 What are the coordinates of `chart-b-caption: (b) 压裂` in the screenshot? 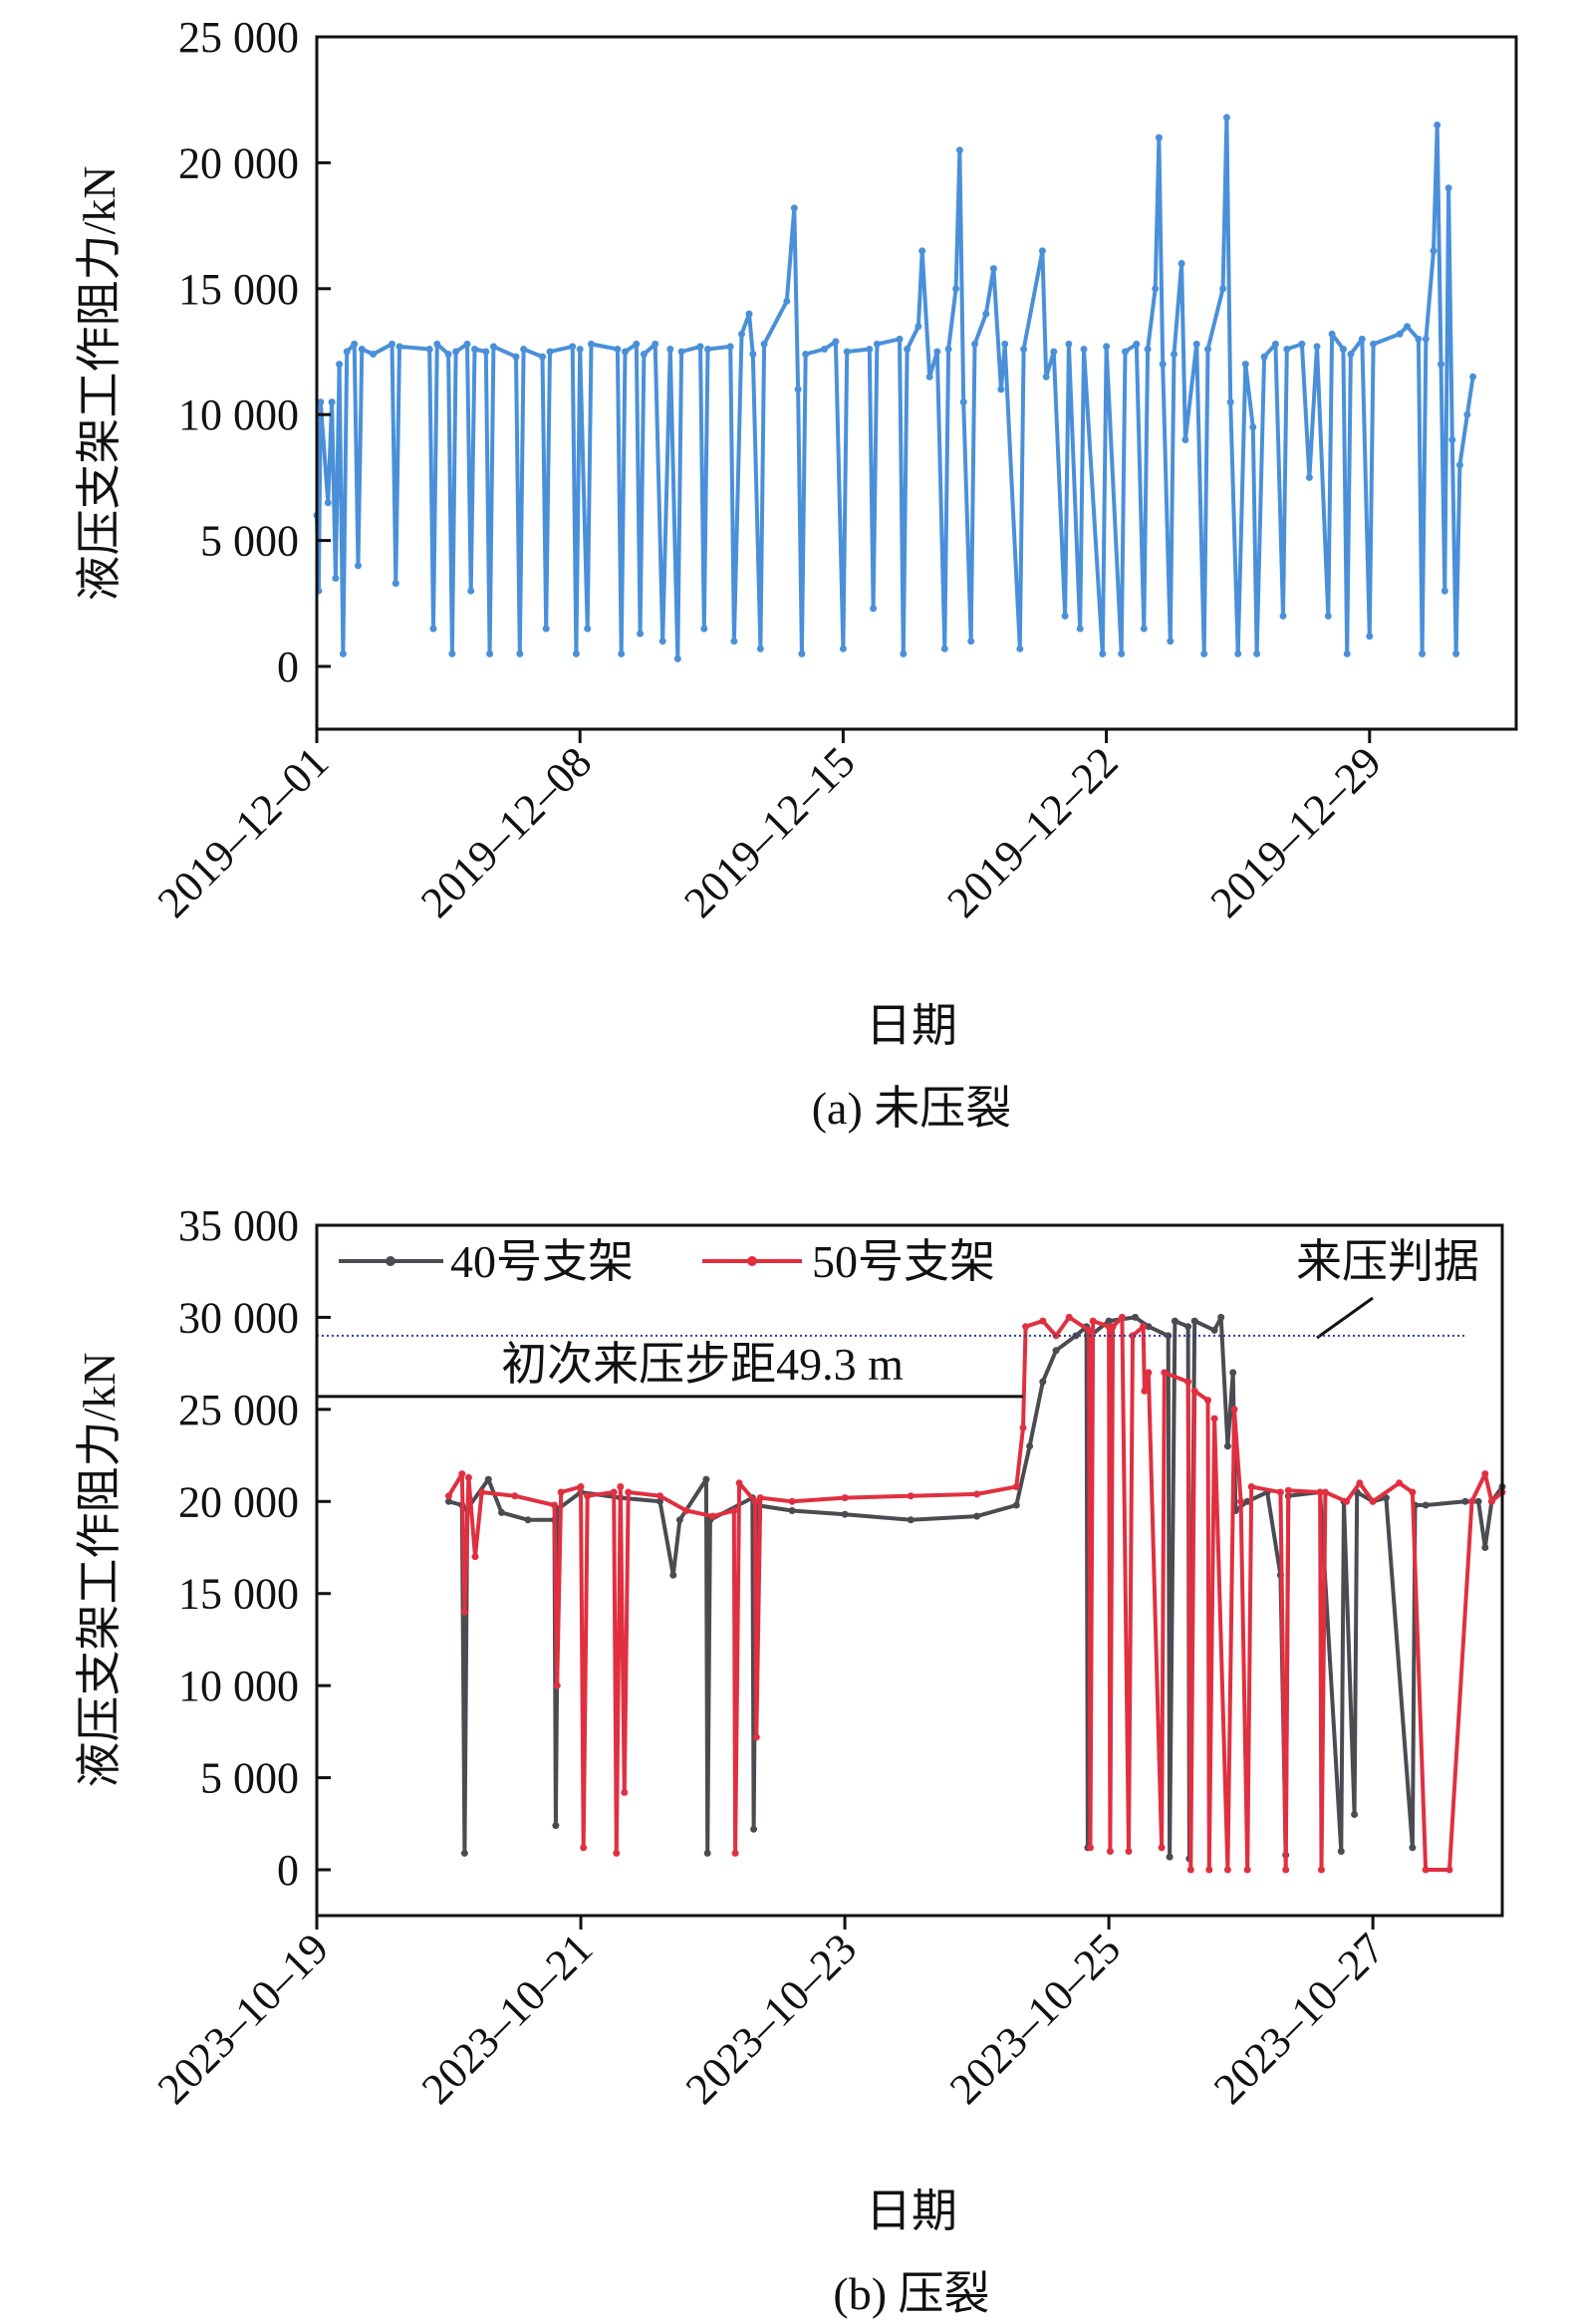 It's located at (911, 2294).